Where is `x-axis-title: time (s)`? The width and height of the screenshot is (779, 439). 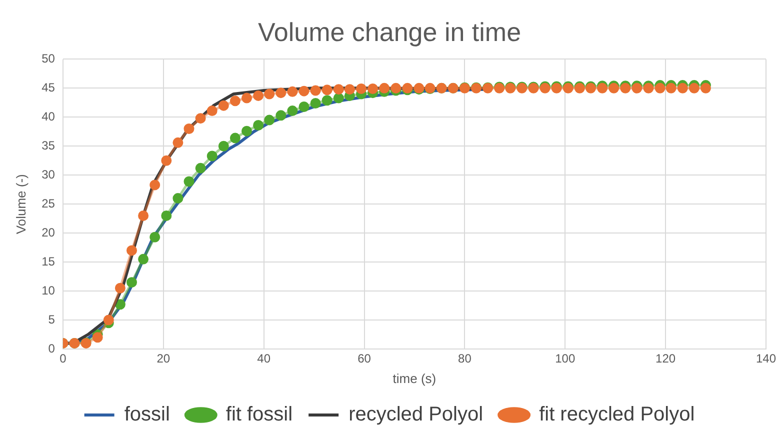
x-axis-title: time (s) is located at coordinates (414, 378).